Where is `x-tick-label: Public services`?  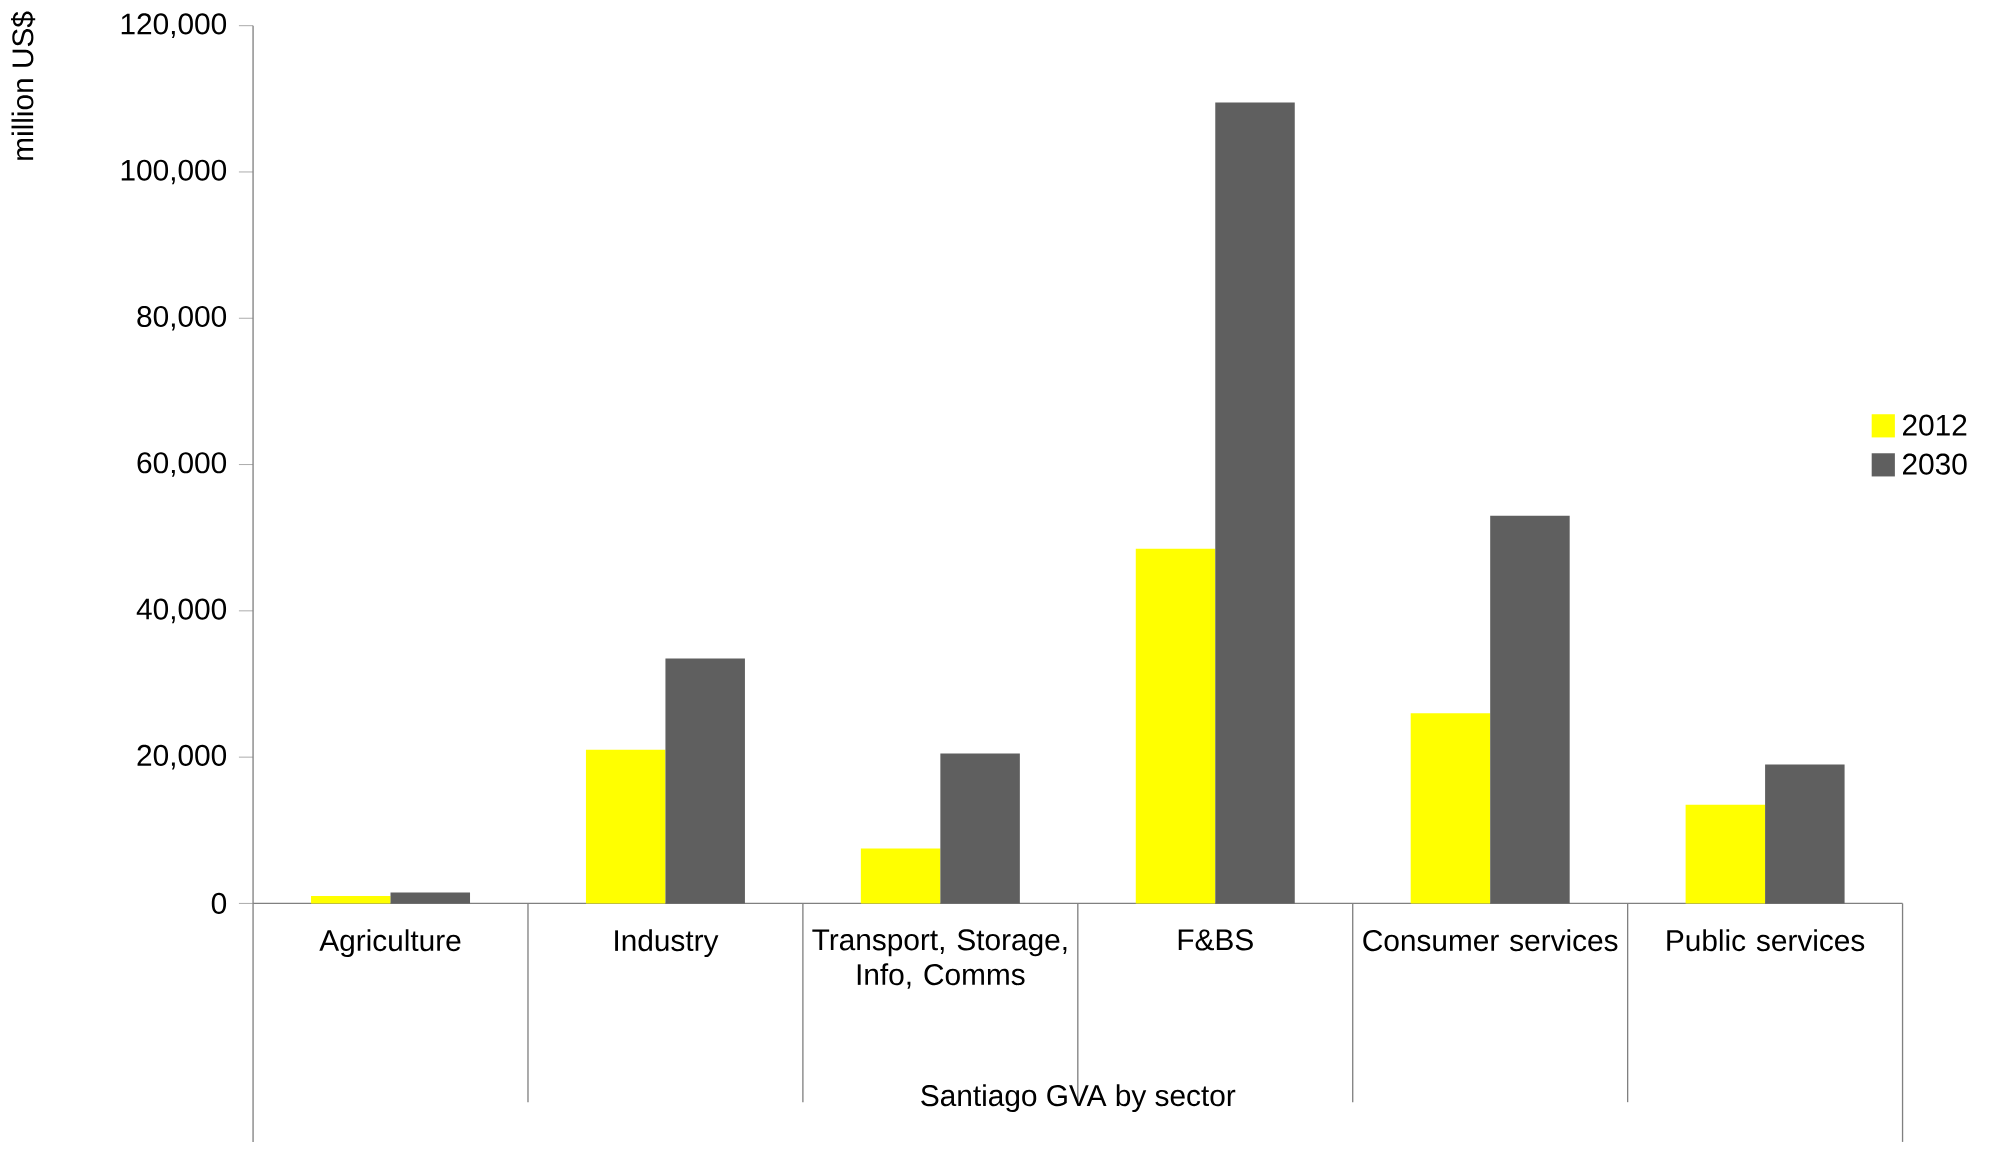
x-tick-label: Public services is located at coordinates (1766, 940).